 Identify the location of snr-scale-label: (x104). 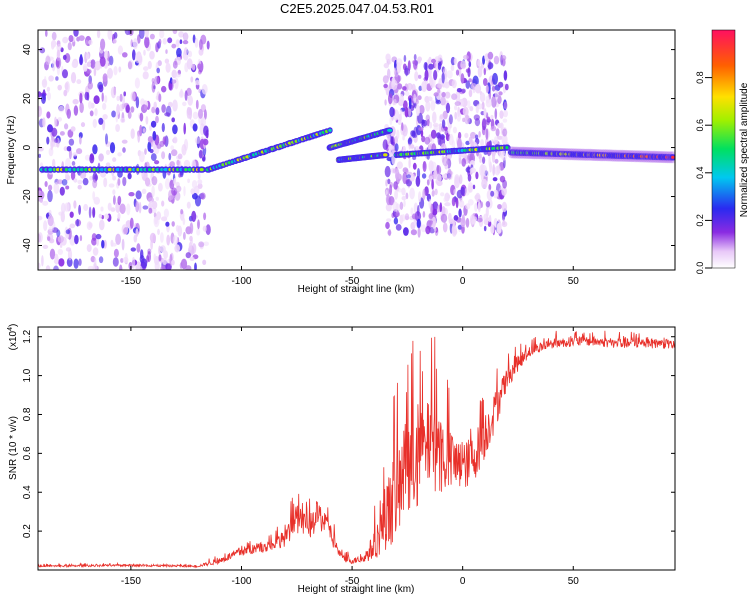
(13, 337).